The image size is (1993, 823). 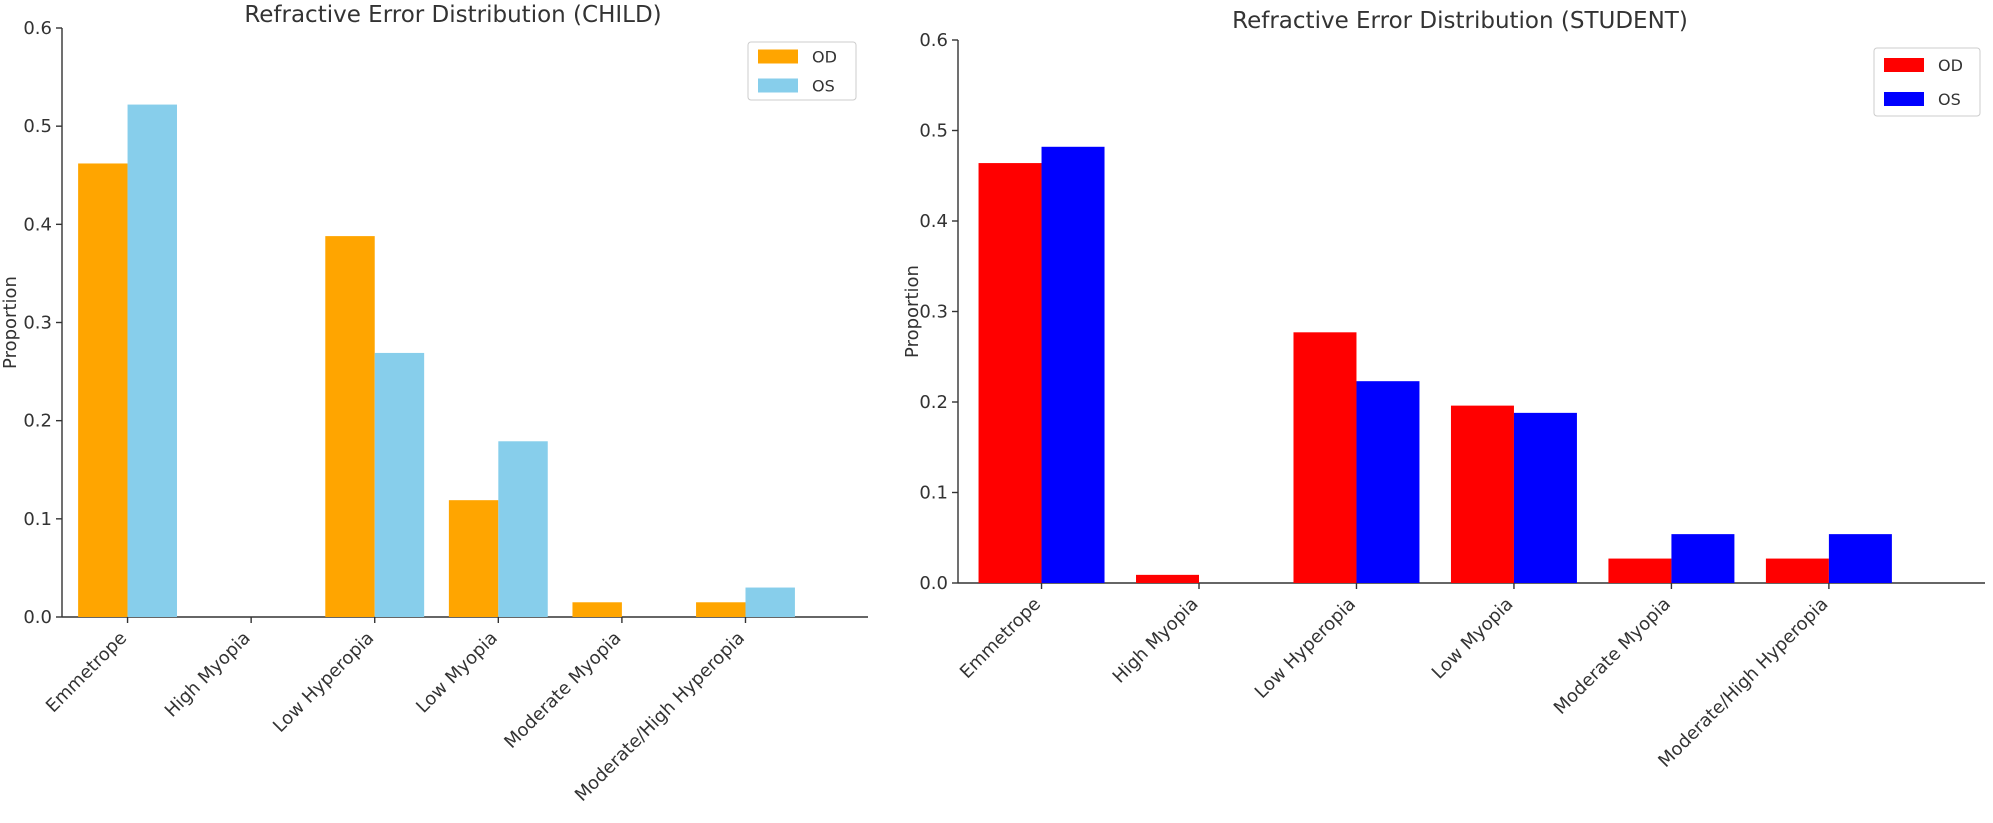 I want to click on x-tick-label: Moderate/High Hyperopia, so click(x=1743, y=683).